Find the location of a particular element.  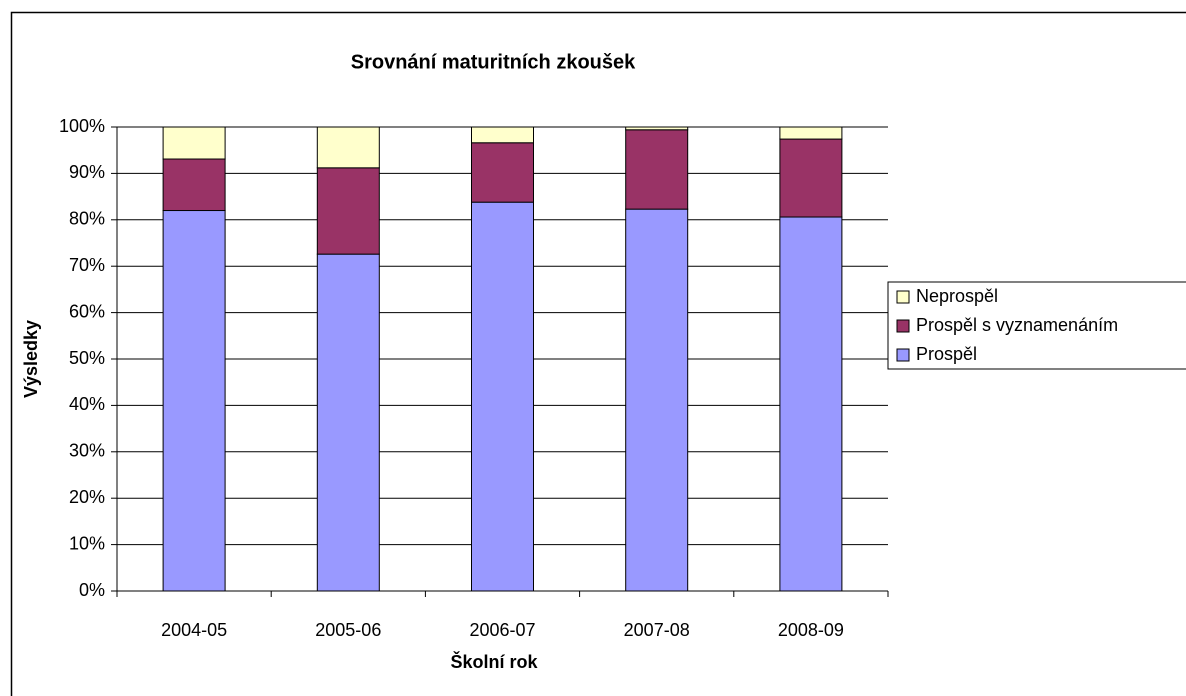

legend-box is located at coordinates (1036, 325).